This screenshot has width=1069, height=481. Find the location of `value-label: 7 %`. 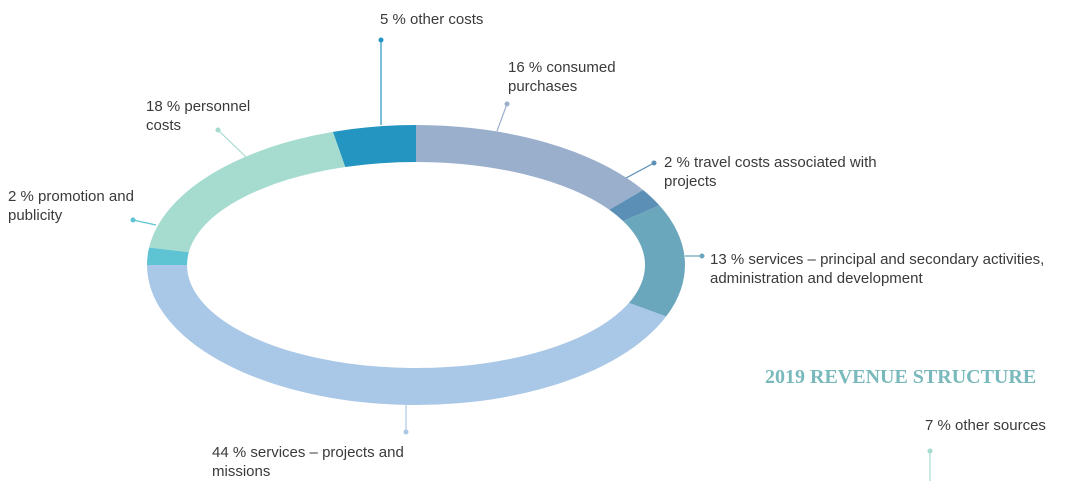

value-label: 7 % is located at coordinates (938, 425).